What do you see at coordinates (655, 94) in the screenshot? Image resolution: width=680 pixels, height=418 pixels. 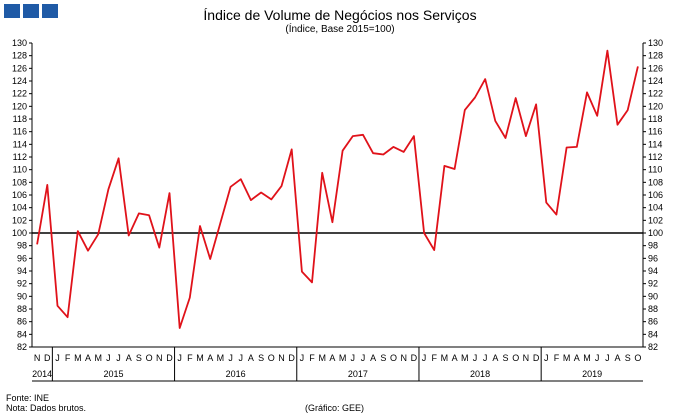 I see `y-tick-label-right: 122` at bounding box center [655, 94].